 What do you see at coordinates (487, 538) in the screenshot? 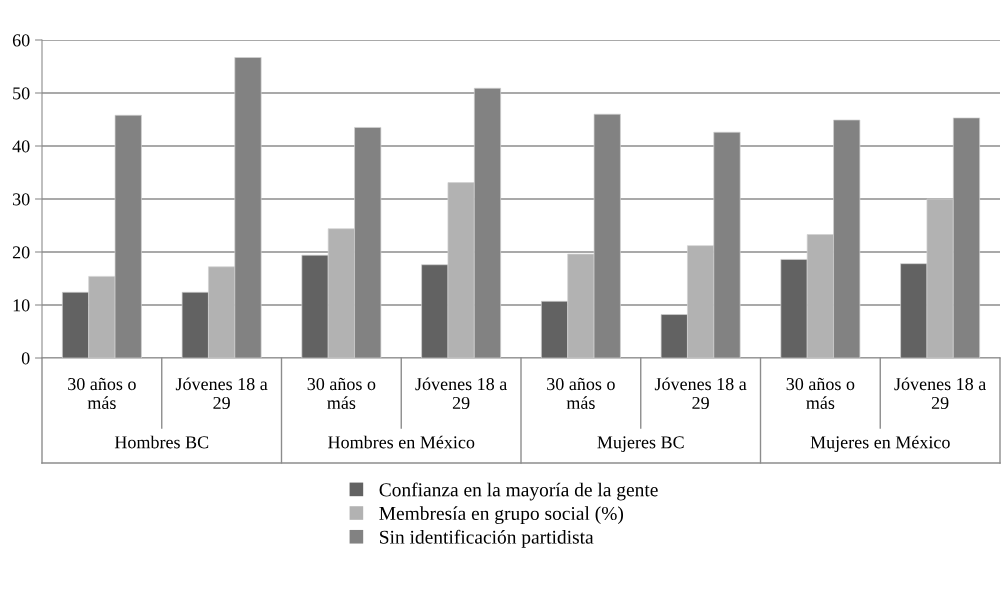
I see `legend-label: Sin identificación partidista` at bounding box center [487, 538].